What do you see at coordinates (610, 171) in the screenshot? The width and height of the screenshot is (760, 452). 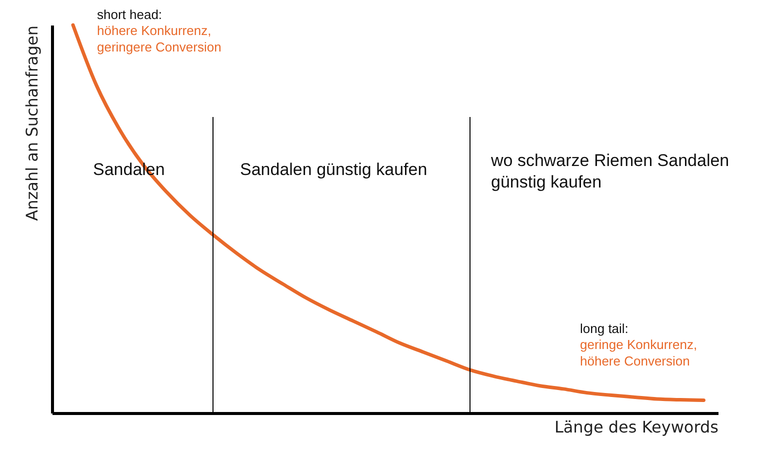 I see `annotation: wo schwarze Riemen Sandalen günstig kaufen` at bounding box center [610, 171].